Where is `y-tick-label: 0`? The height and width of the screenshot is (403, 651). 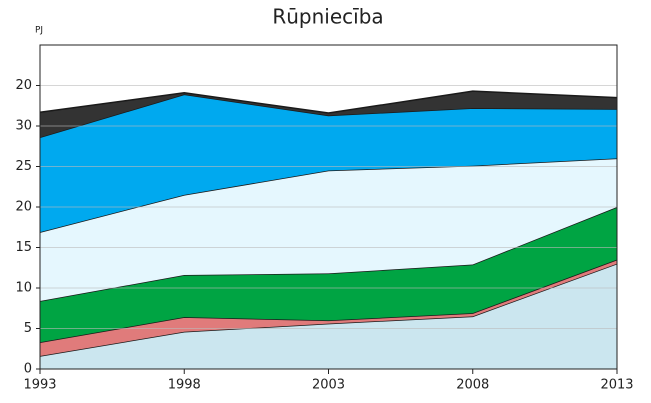 y-tick-label: 0 is located at coordinates (28, 369).